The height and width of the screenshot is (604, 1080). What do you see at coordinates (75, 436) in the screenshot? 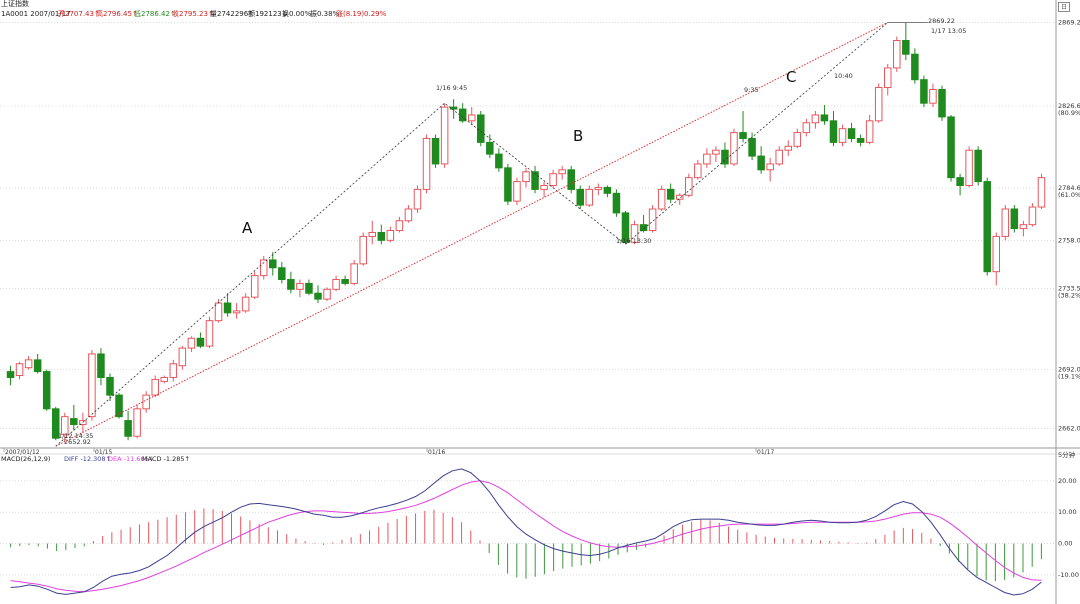
I see `low-point-time: 1/12 14:35` at bounding box center [75, 436].